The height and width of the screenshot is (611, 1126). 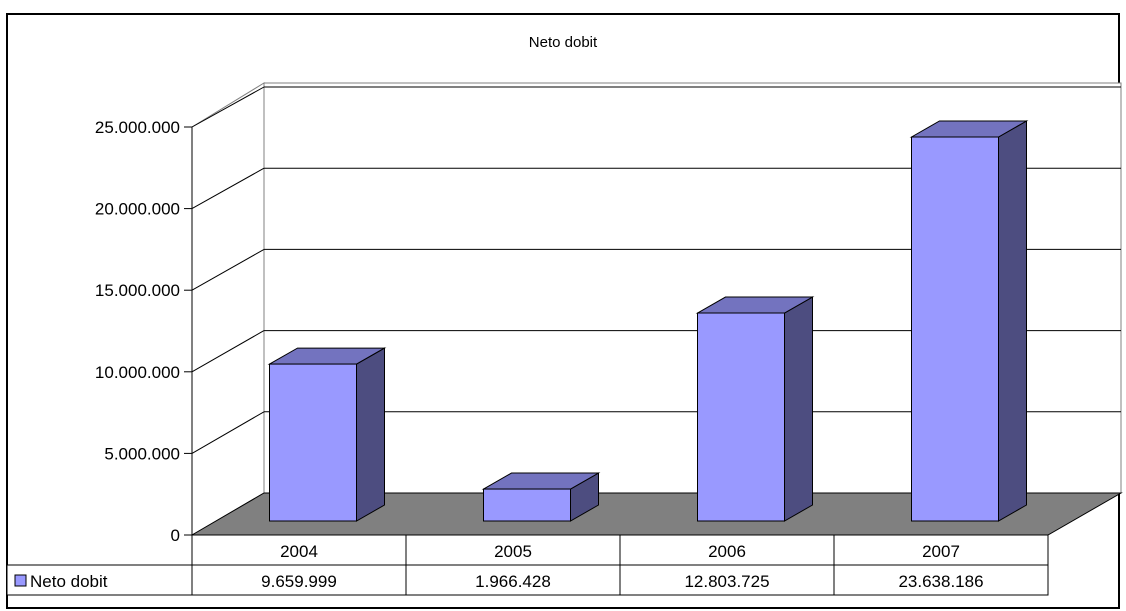 I want to click on data-label: 23.638.186, so click(x=940, y=581).